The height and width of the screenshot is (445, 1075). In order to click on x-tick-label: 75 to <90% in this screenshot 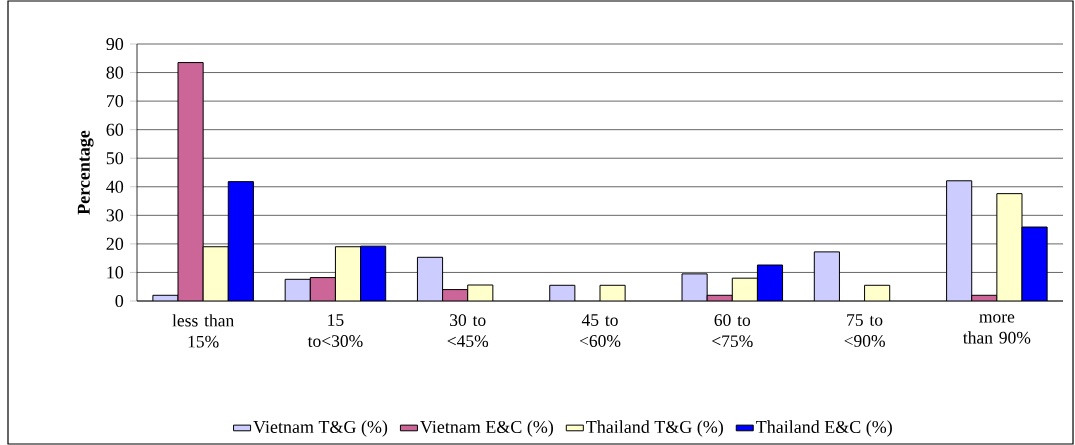, I will do `click(864, 330)`.